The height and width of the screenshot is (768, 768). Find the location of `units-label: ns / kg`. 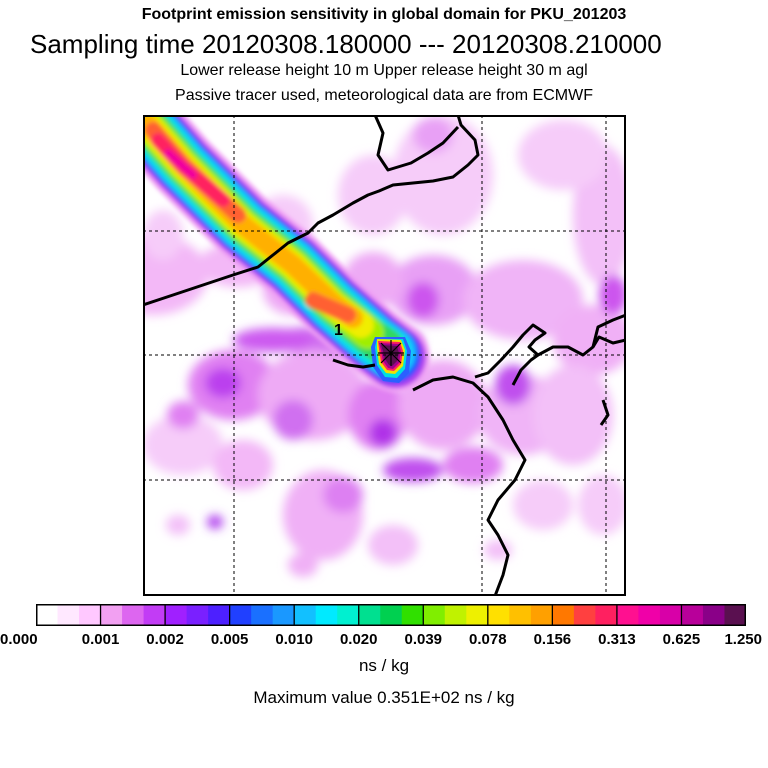

units-label: ns / kg is located at coordinates (384, 665).